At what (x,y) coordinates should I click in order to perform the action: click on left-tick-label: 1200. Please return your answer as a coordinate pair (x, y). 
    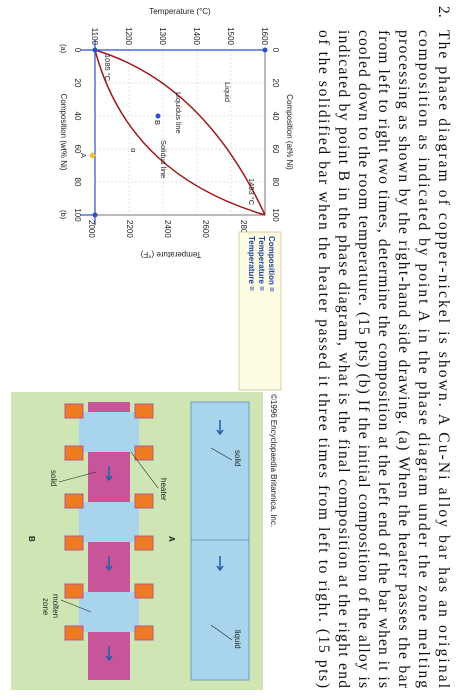
    Looking at the image, I should click on (128, 36).